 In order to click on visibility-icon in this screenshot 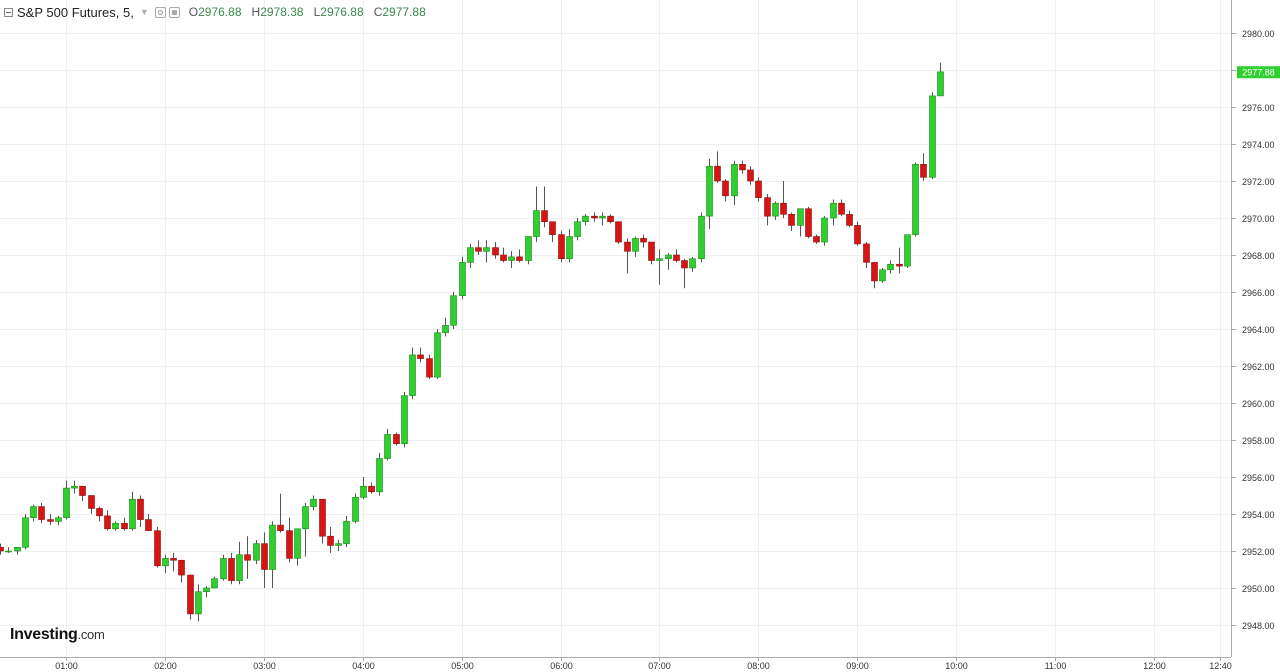, I will do `click(160, 12)`.